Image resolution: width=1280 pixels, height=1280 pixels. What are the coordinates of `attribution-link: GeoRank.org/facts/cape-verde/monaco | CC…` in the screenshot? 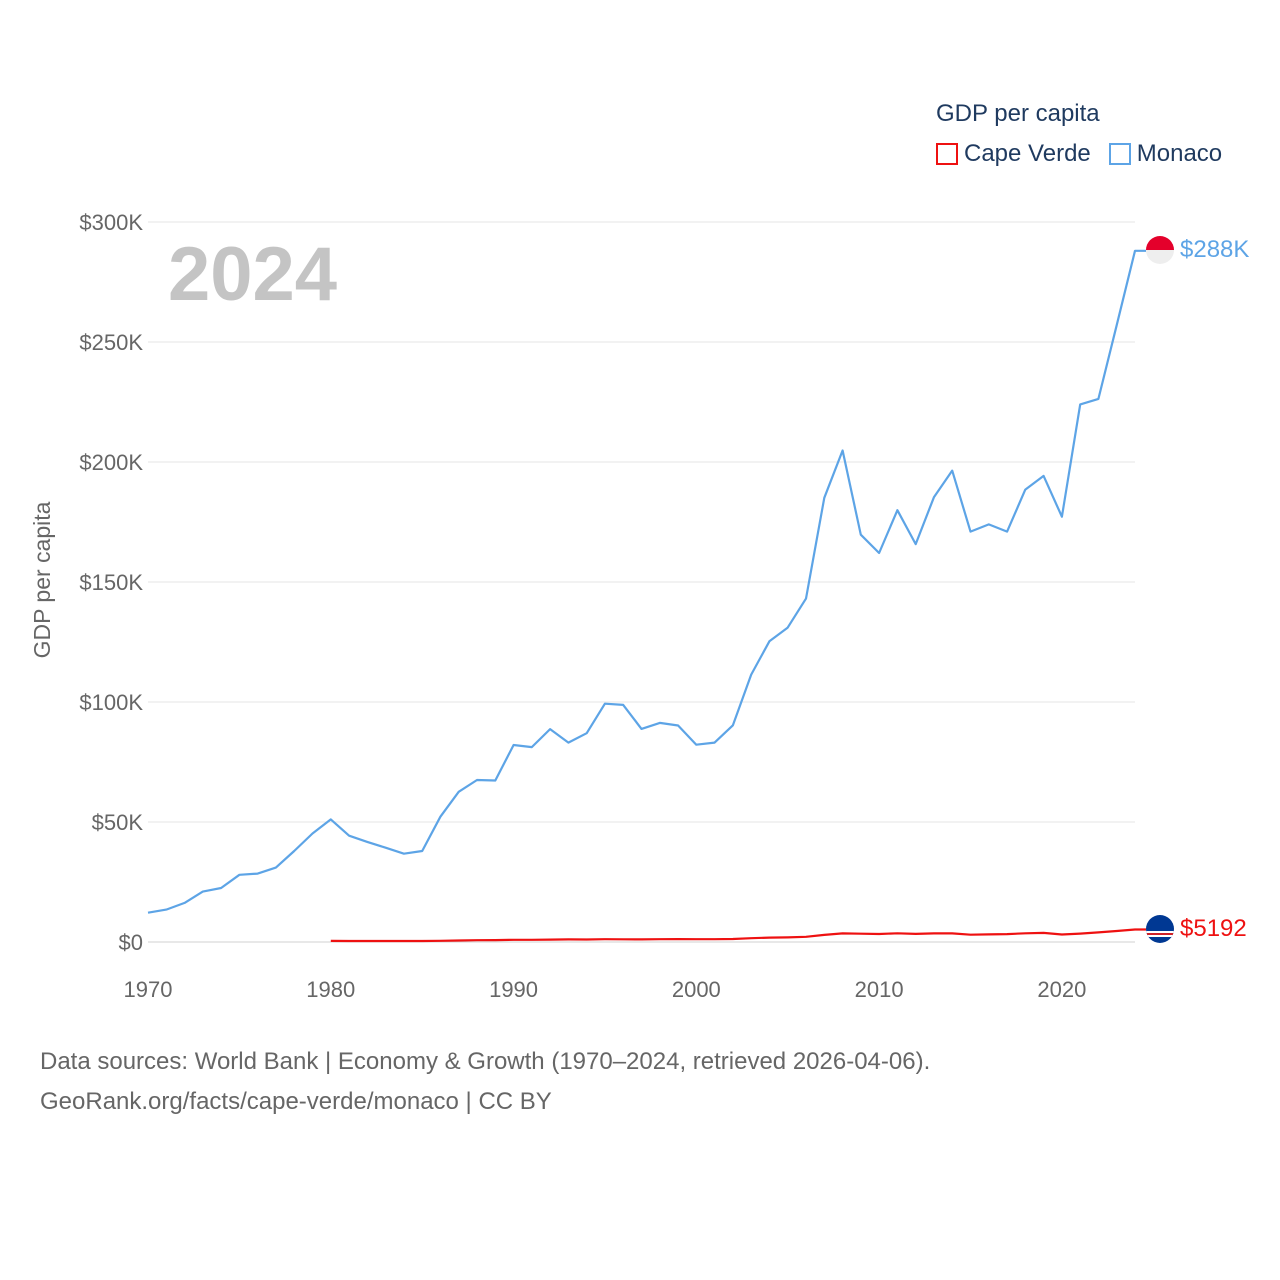 It's located at (296, 1101).